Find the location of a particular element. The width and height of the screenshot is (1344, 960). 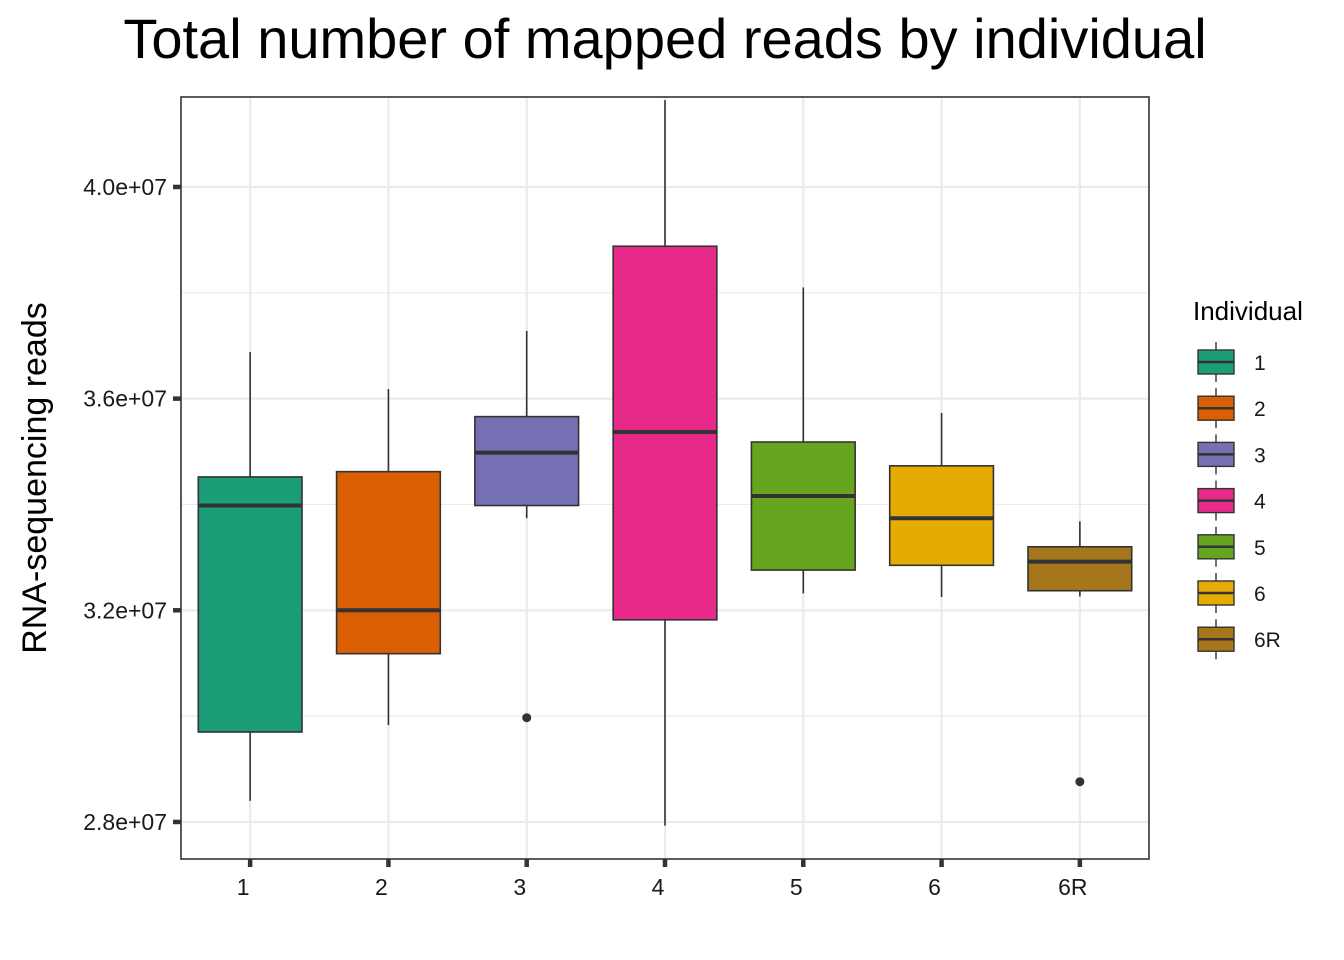

x-tick-label: 4 is located at coordinates (658, 887).